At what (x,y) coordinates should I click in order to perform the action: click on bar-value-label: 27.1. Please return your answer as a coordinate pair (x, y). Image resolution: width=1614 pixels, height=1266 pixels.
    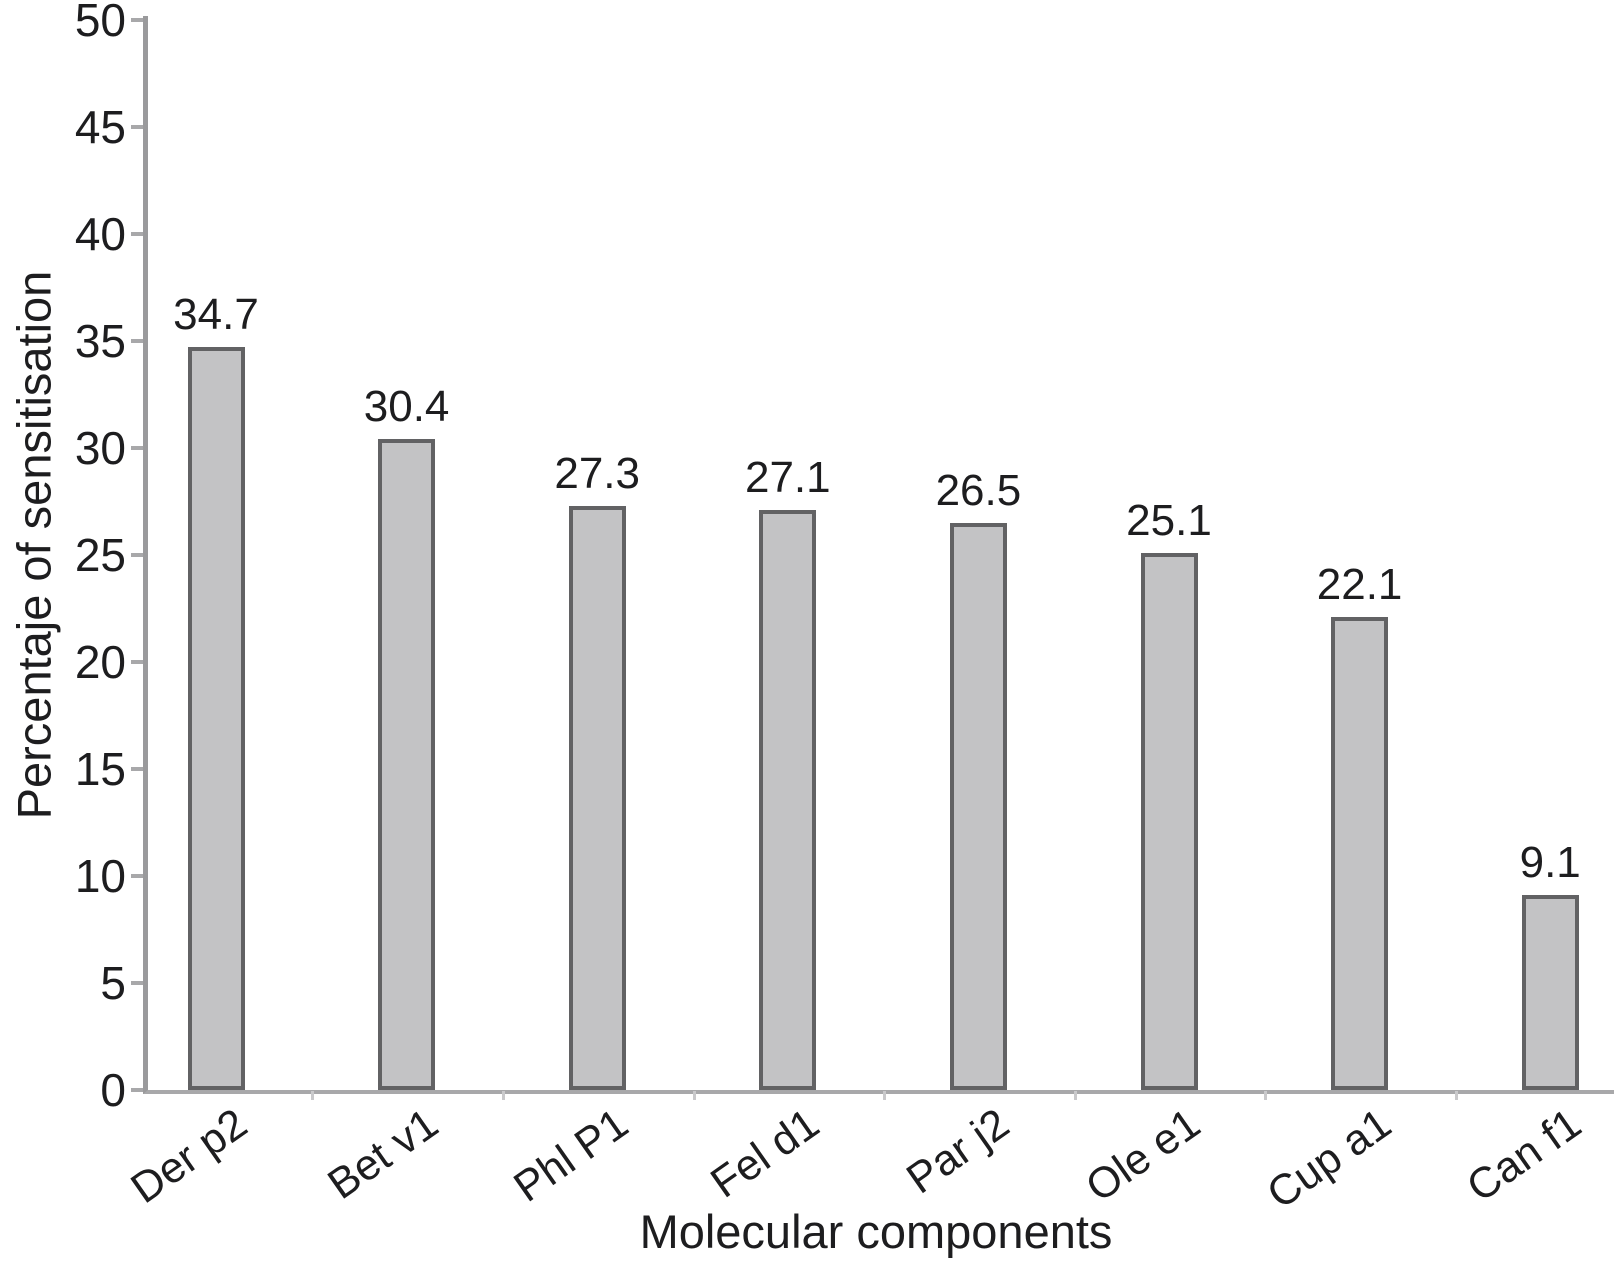
    Looking at the image, I should click on (787, 478).